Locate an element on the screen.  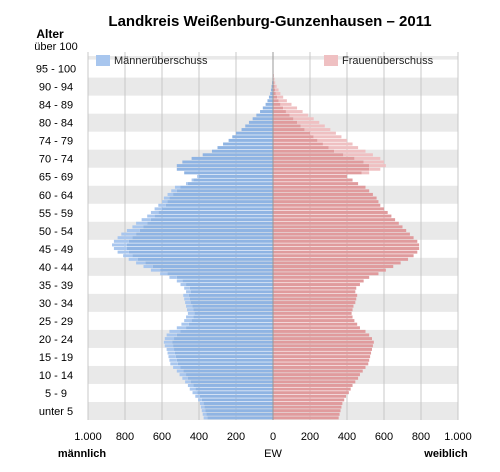
age-label: 50 - 54 is located at coordinates (56, 232).